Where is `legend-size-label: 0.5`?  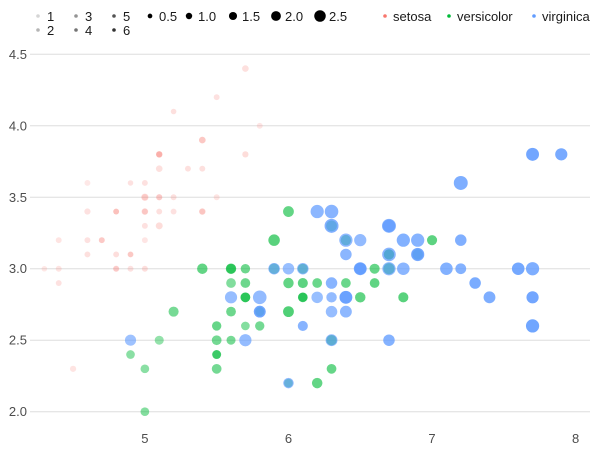 legend-size-label: 0.5 is located at coordinates (168, 16).